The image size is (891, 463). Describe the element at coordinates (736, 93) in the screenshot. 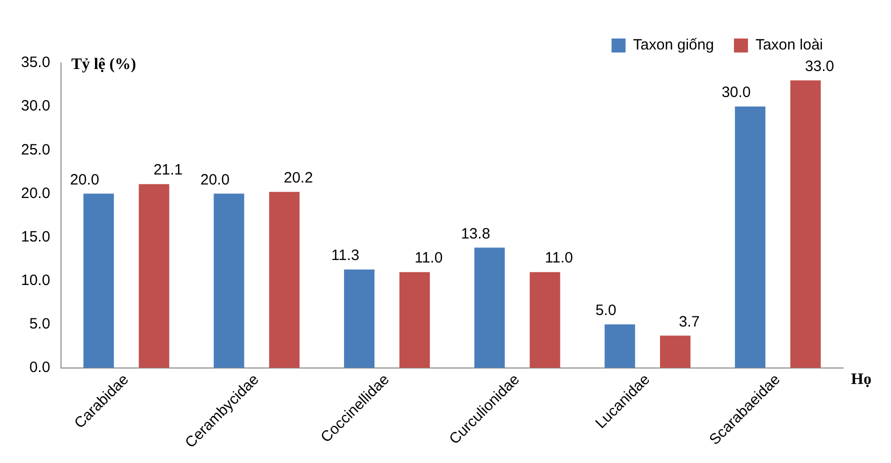

I see `data-label: 30.0` at that location.